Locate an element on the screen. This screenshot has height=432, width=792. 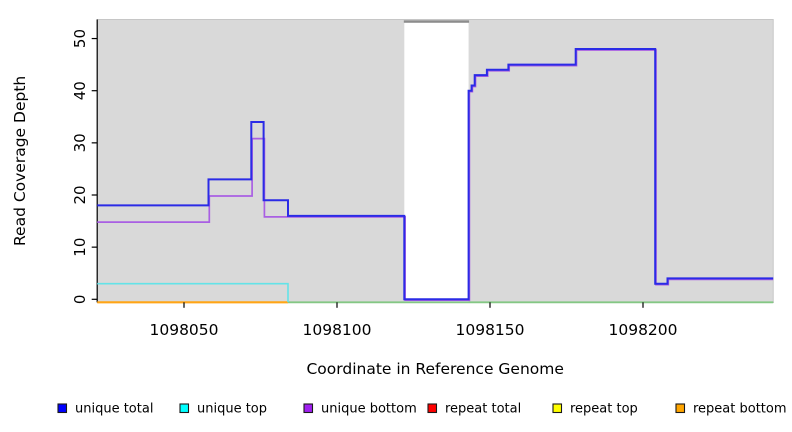
y-tick-label: 0 is located at coordinates (80, 300).